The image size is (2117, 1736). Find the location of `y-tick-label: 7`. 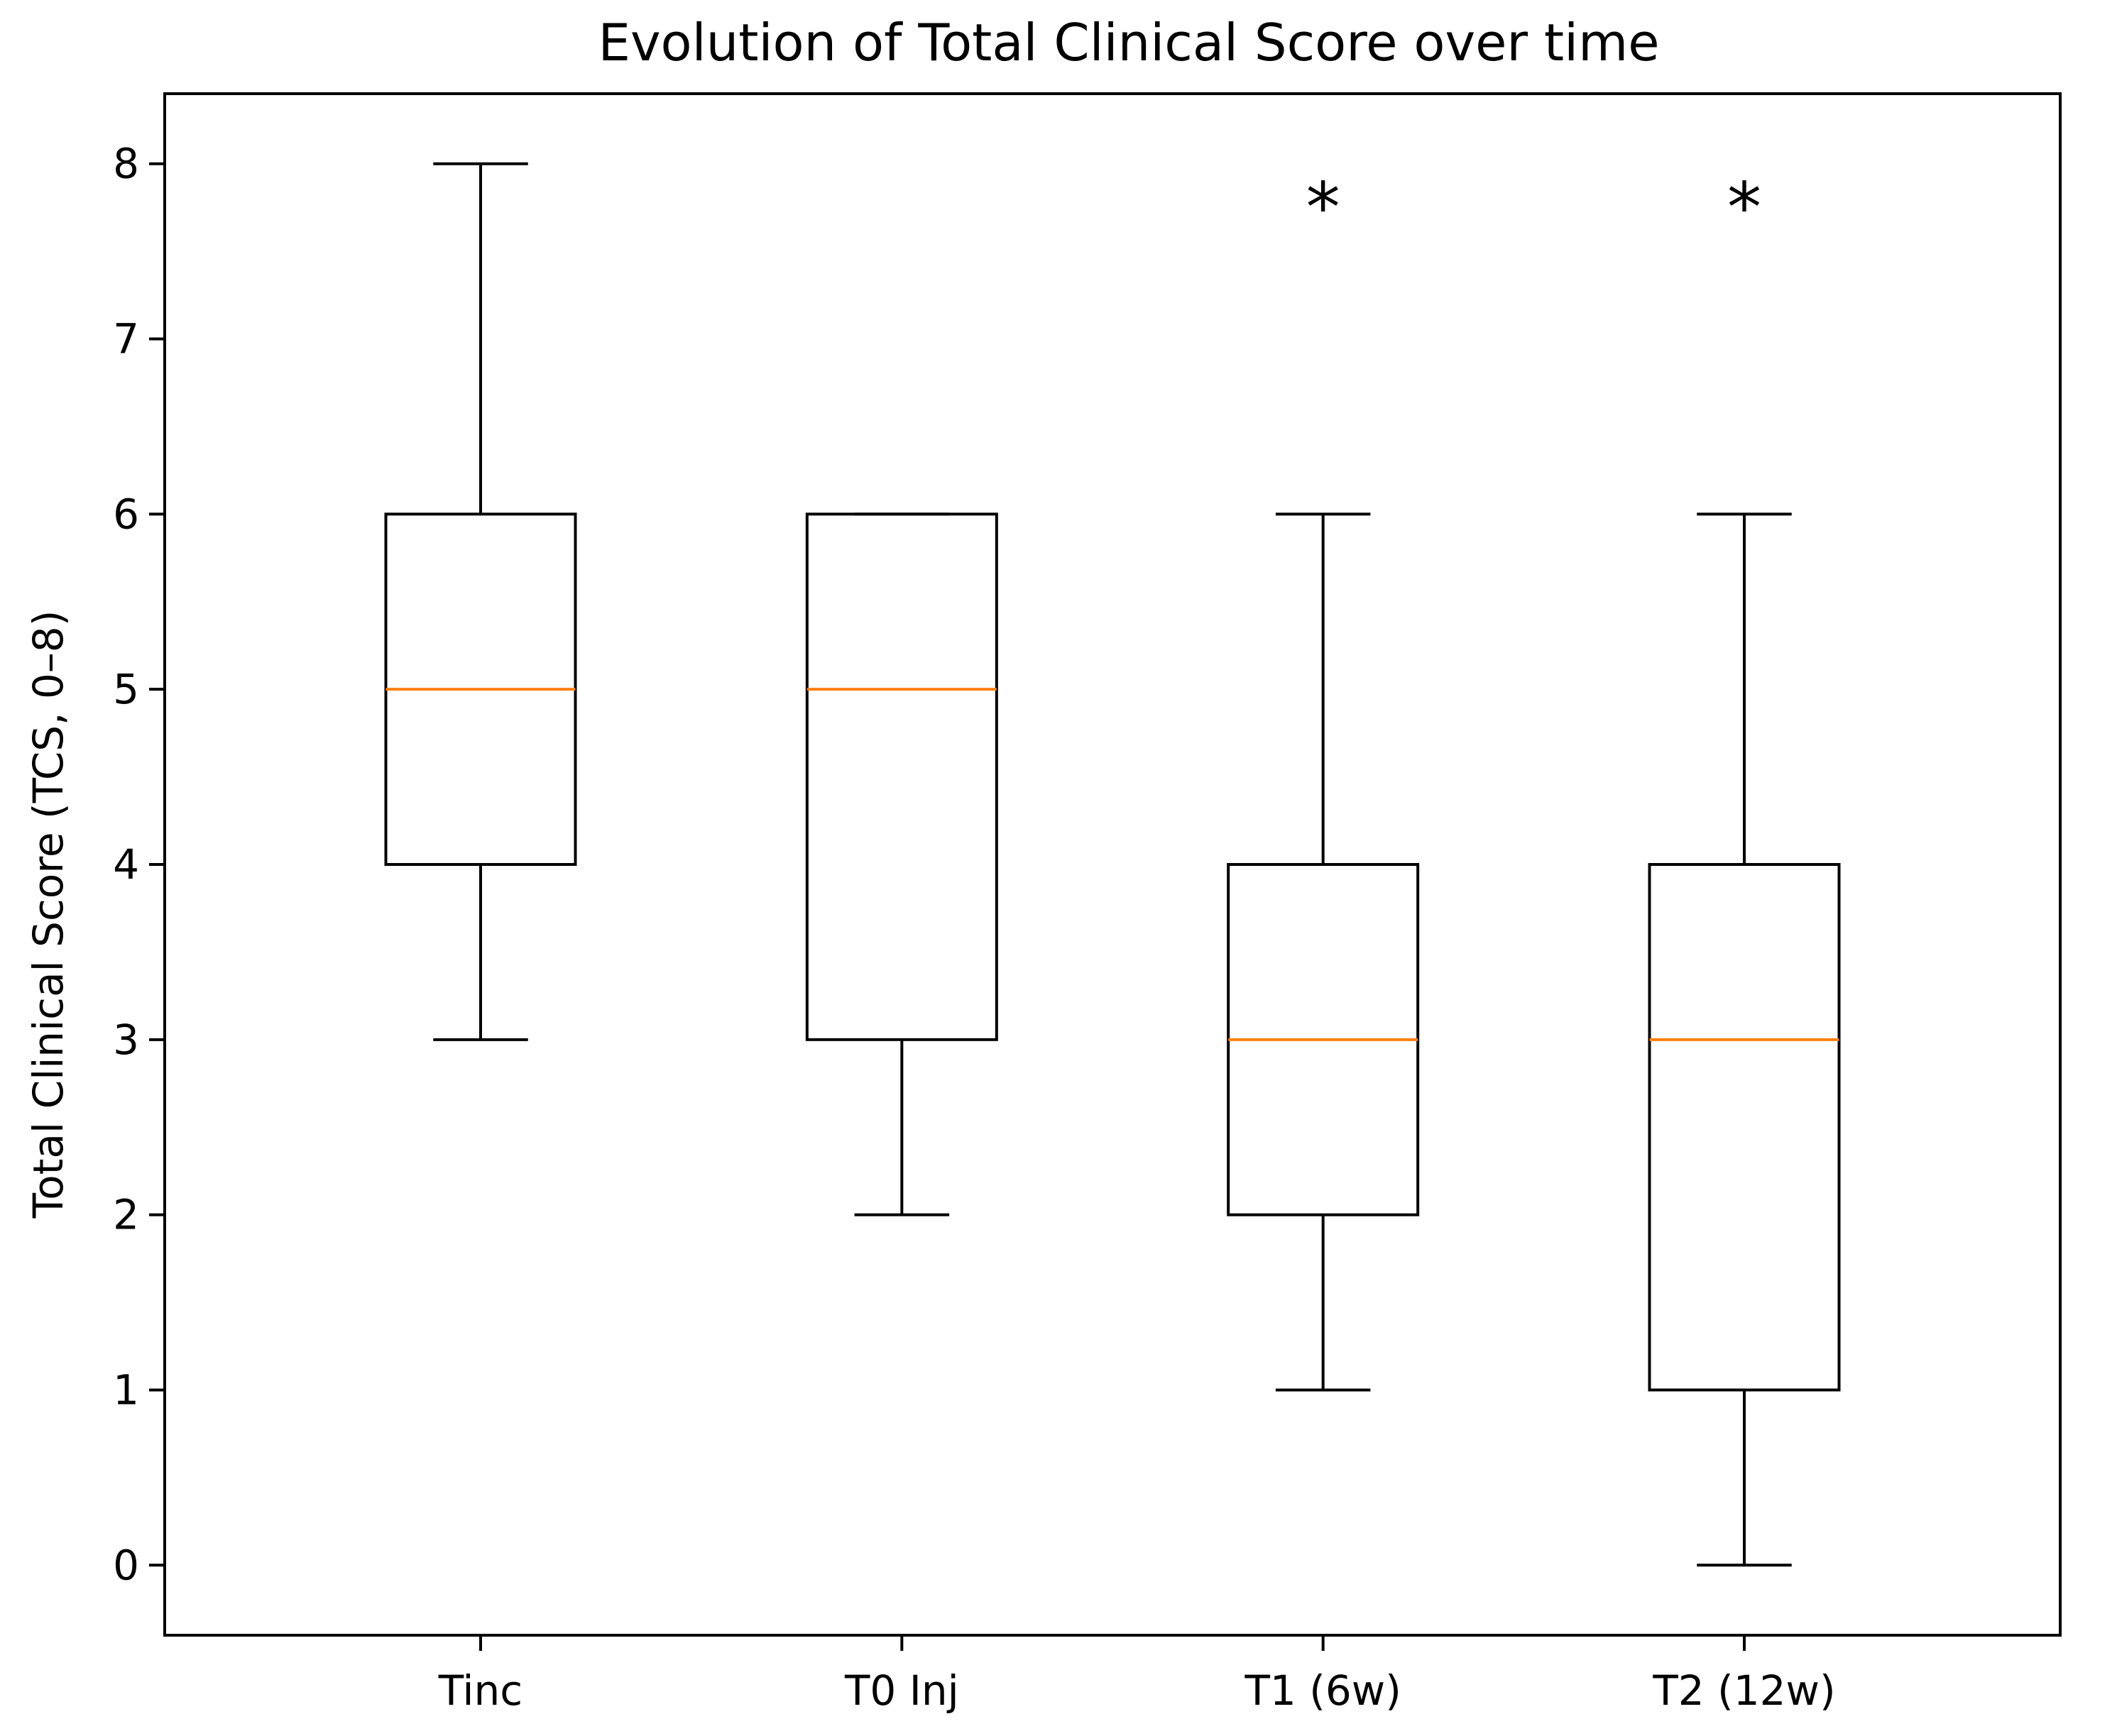

y-tick-label: 7 is located at coordinates (126, 339).